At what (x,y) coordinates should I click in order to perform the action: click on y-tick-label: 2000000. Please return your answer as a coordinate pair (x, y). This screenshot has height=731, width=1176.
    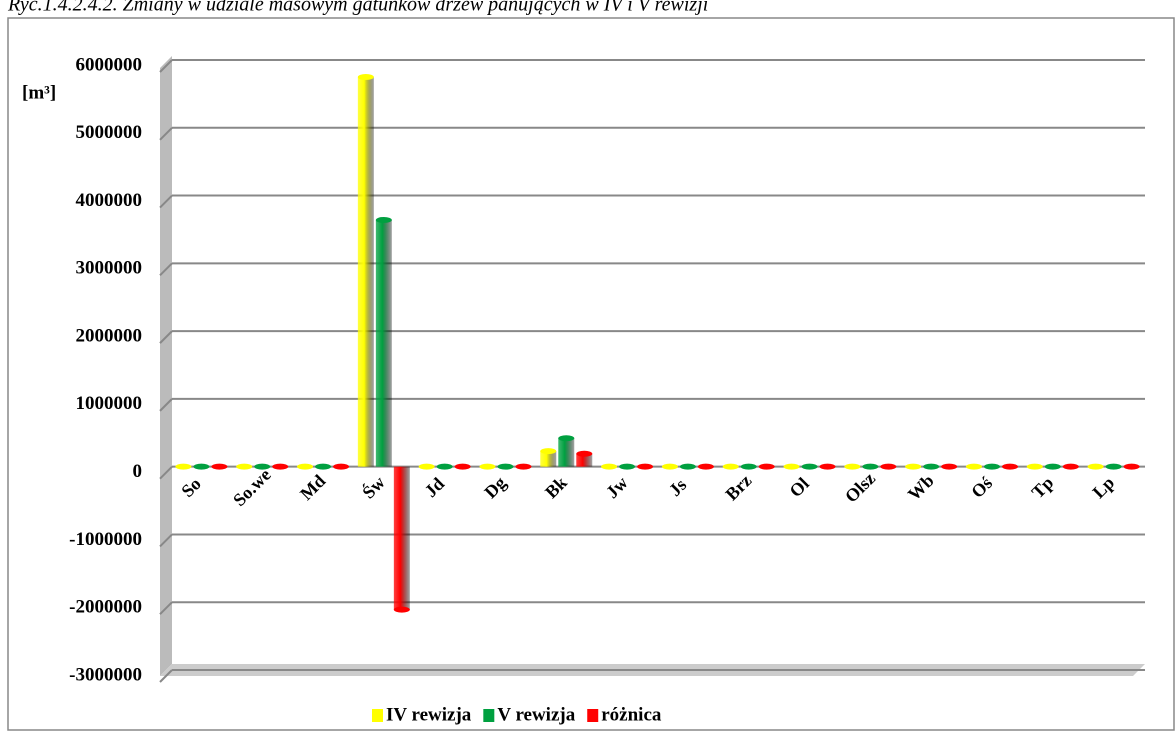
    Looking at the image, I should click on (109, 335).